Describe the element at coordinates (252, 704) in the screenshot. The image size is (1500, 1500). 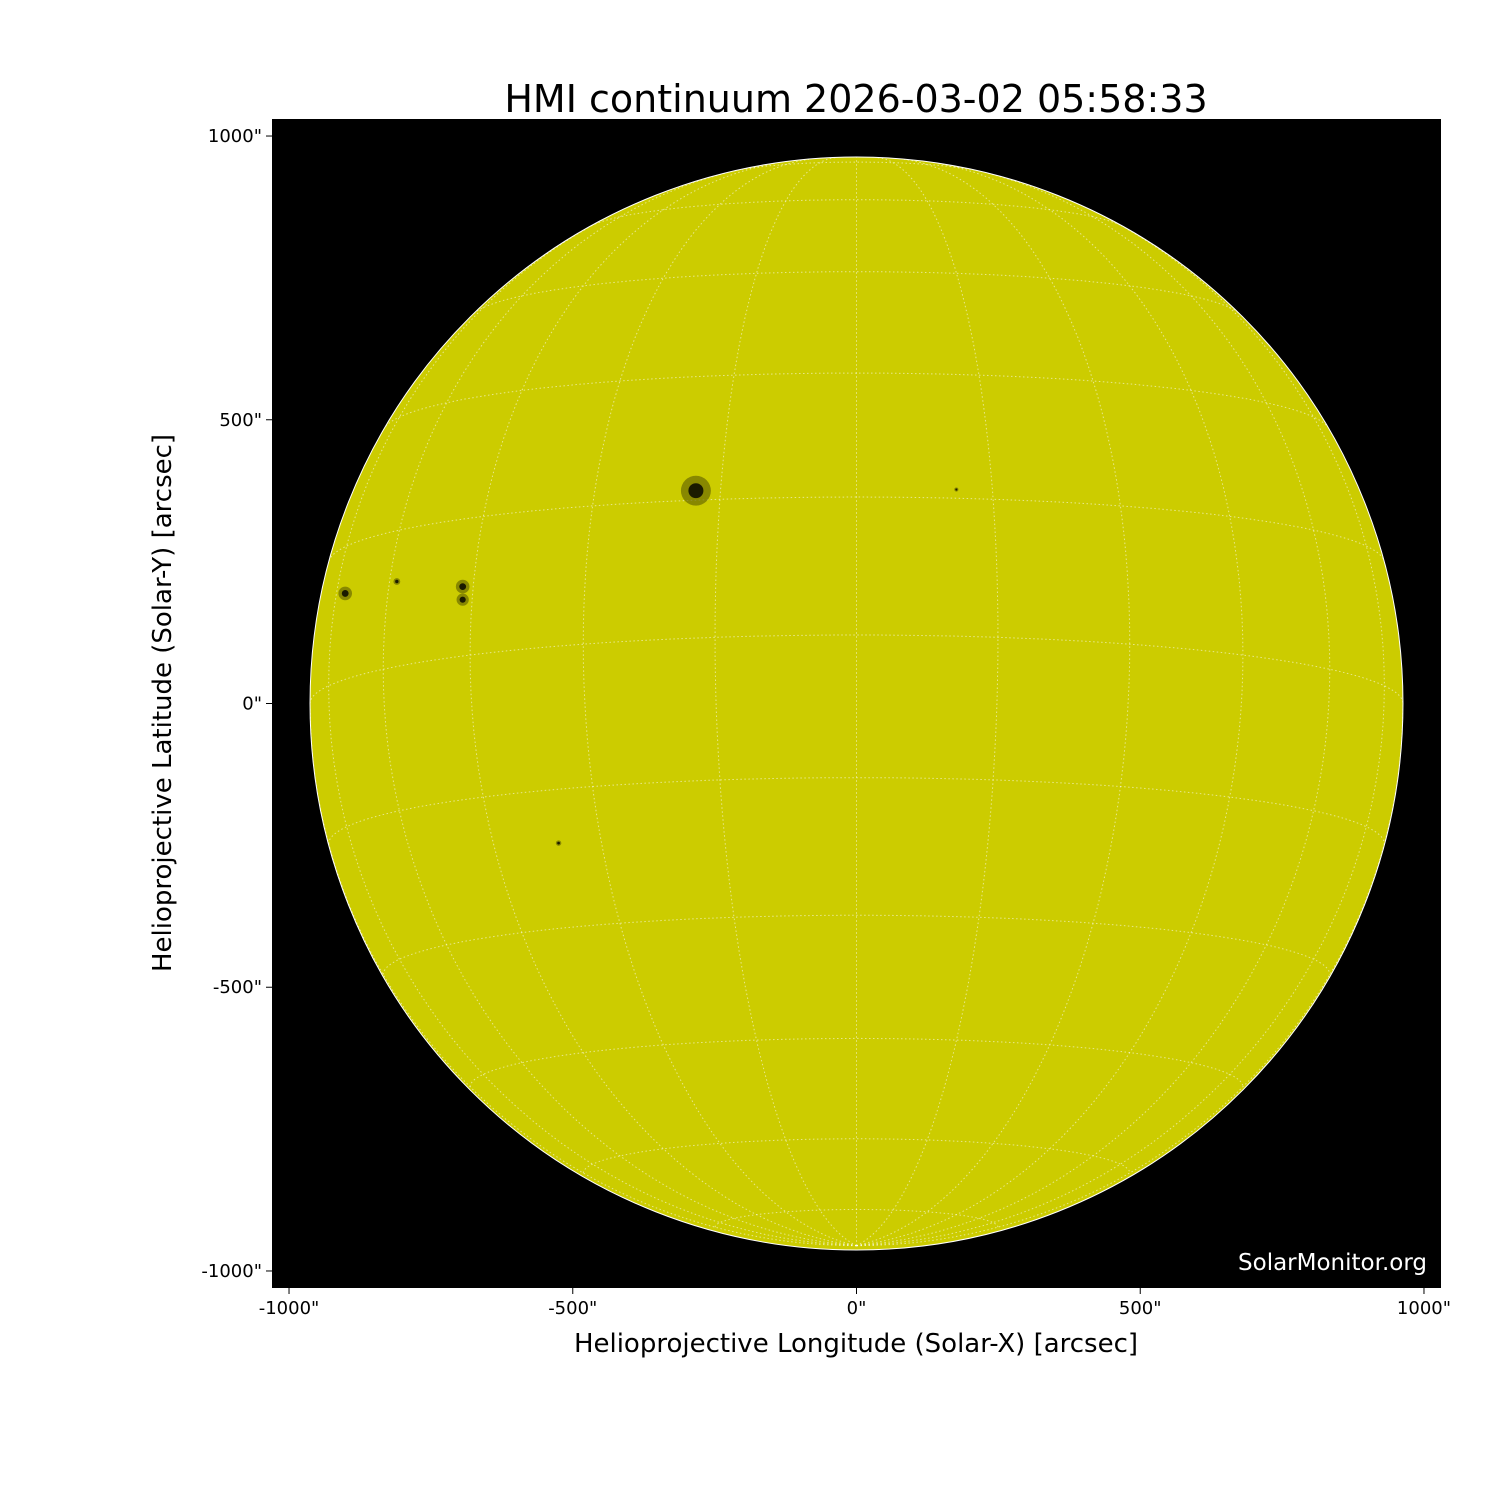
I see `y-tick-label: 0"` at that location.